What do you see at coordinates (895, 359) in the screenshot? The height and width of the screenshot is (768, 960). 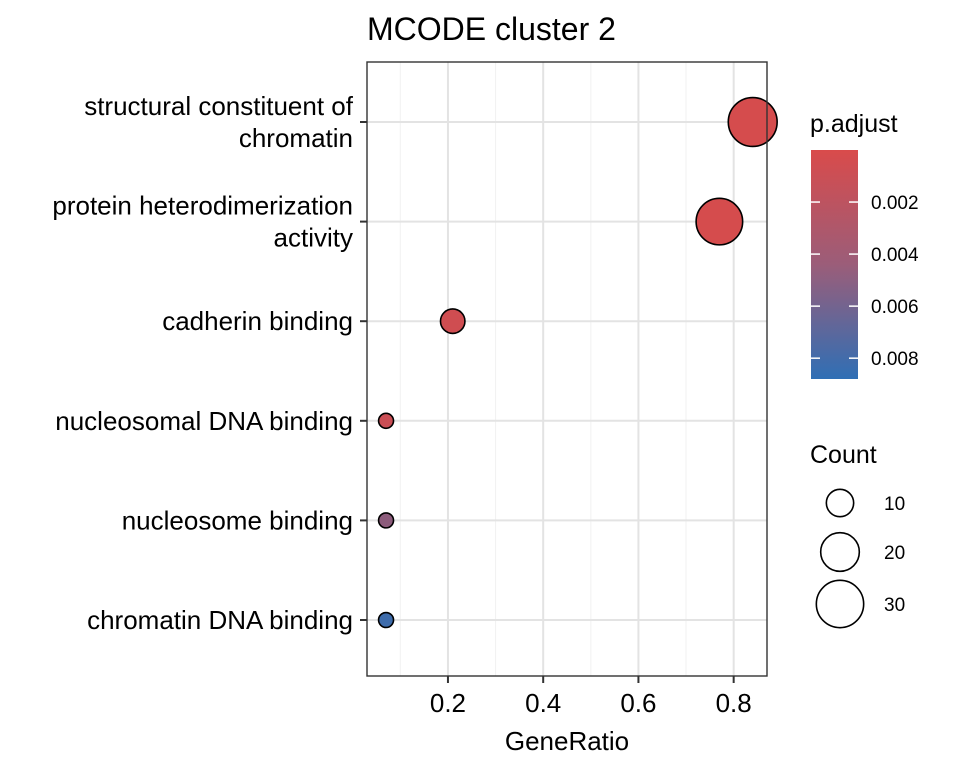 I see `color-bar-tick-label: 0.008` at bounding box center [895, 359].